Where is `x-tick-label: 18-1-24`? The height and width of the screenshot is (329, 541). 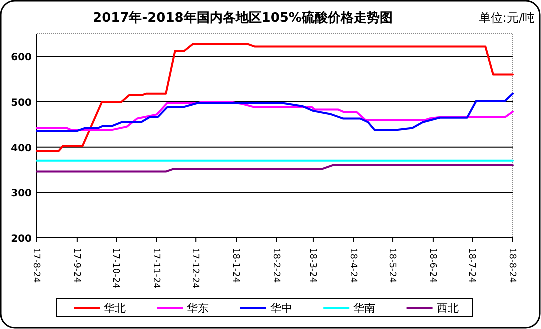
x-tick-label: 18-1-24 is located at coordinates (235, 266).